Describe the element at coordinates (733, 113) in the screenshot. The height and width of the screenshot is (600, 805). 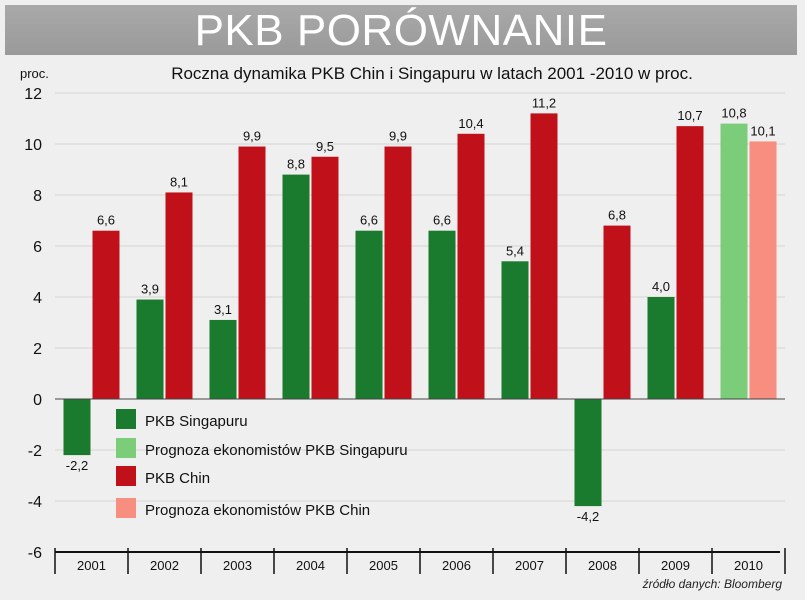
I see `data-label: 10,8` at that location.